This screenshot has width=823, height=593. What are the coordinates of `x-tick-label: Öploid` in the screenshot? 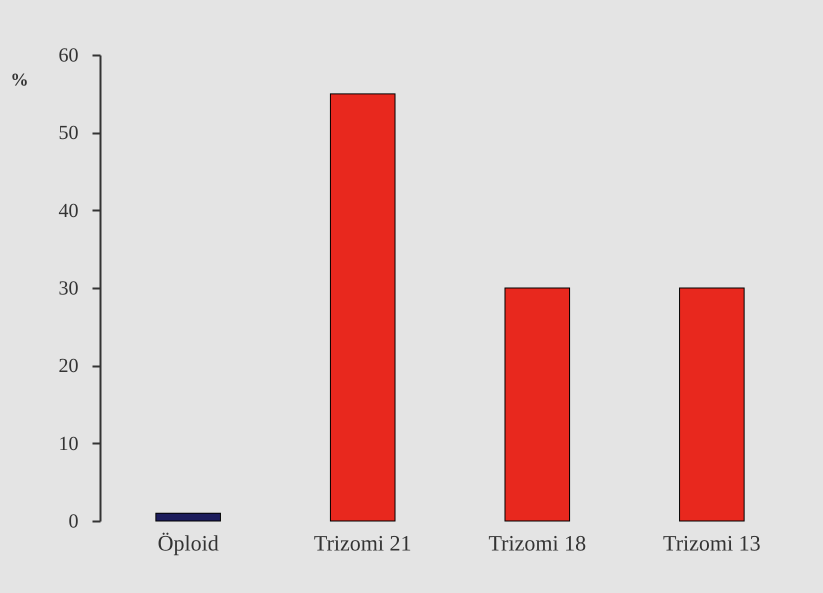 It's located at (188, 543).